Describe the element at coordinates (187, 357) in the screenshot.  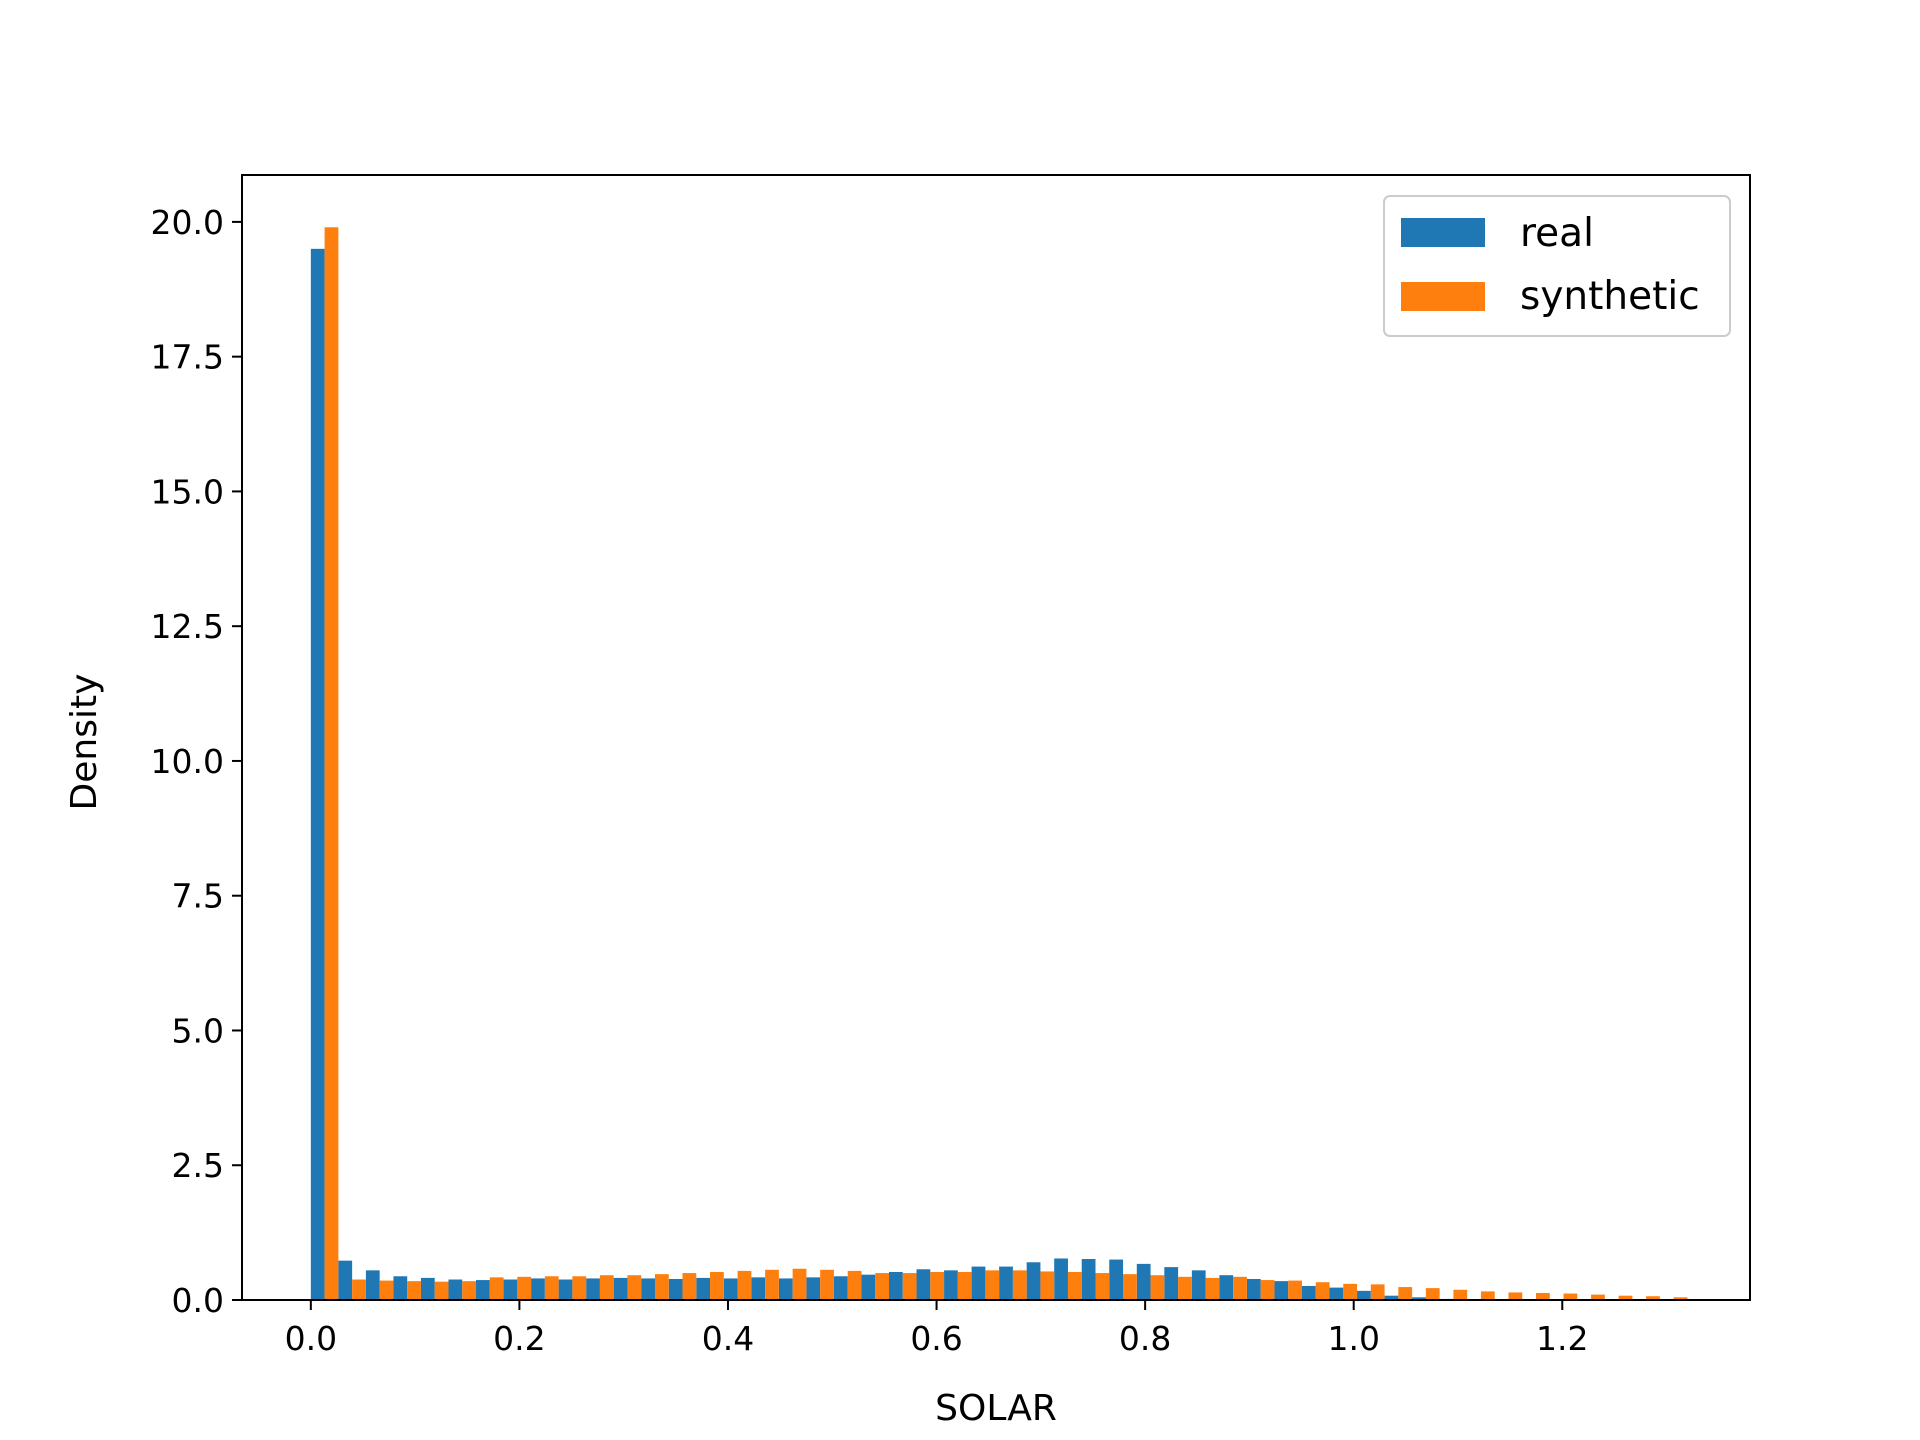
I see `y-tick-label: 17.5` at that location.